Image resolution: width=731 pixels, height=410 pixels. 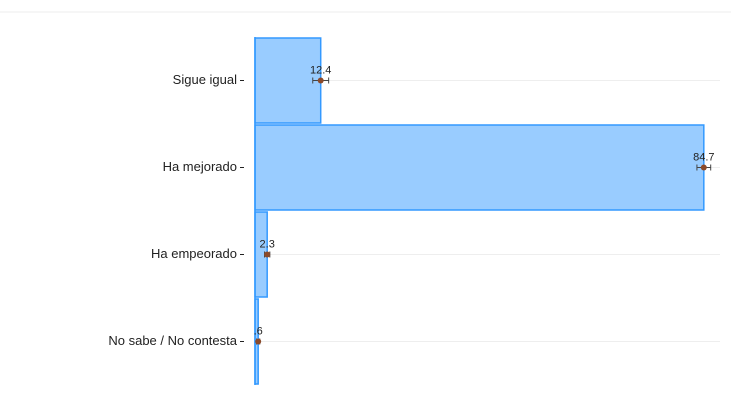 What do you see at coordinates (258, 331) in the screenshot?
I see `value-label: .6` at bounding box center [258, 331].